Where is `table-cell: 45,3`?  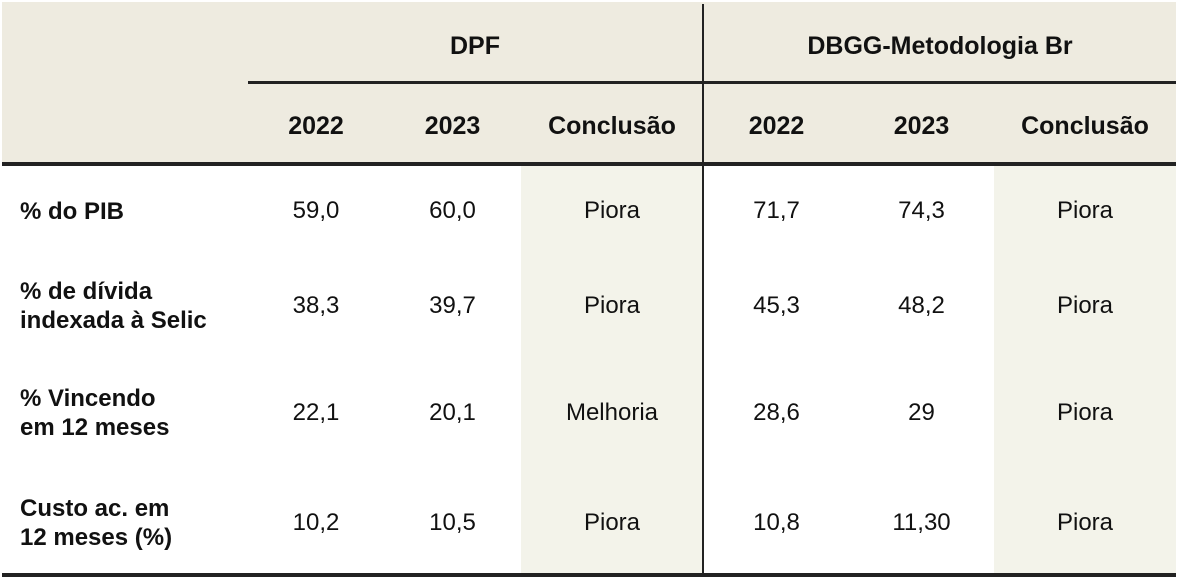 table-cell: 45,3 is located at coordinates (776, 305).